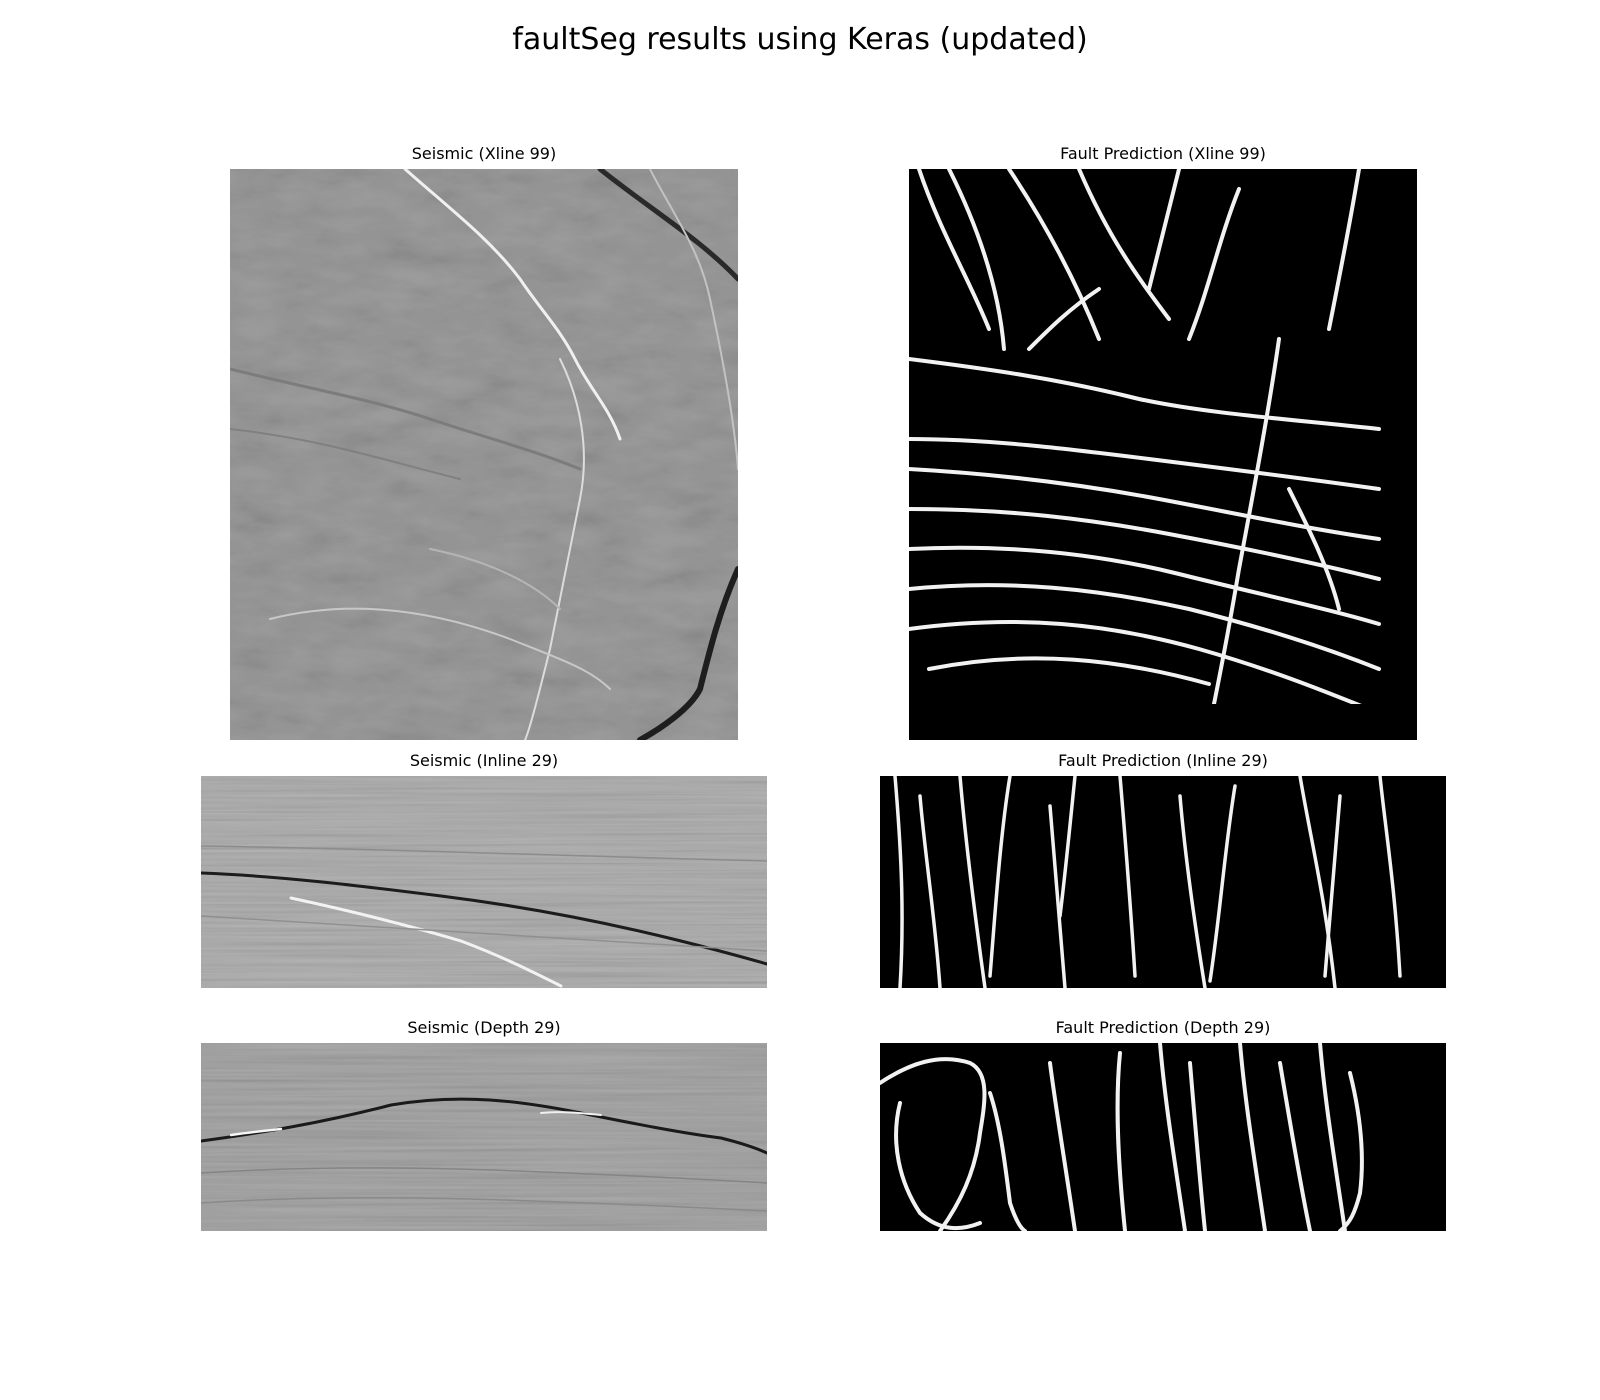 The image size is (1600, 1400). I want to click on panel-title-seismic-xline: Seismic (Xline 99), so click(484, 153).